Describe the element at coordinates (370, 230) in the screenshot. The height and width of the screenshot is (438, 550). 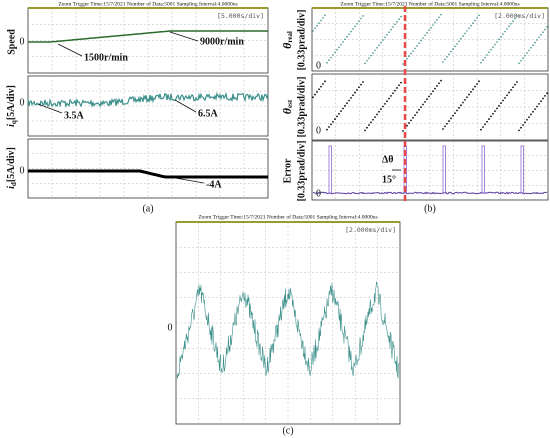
I see `timebase-c: [2.000ms/div]` at that location.